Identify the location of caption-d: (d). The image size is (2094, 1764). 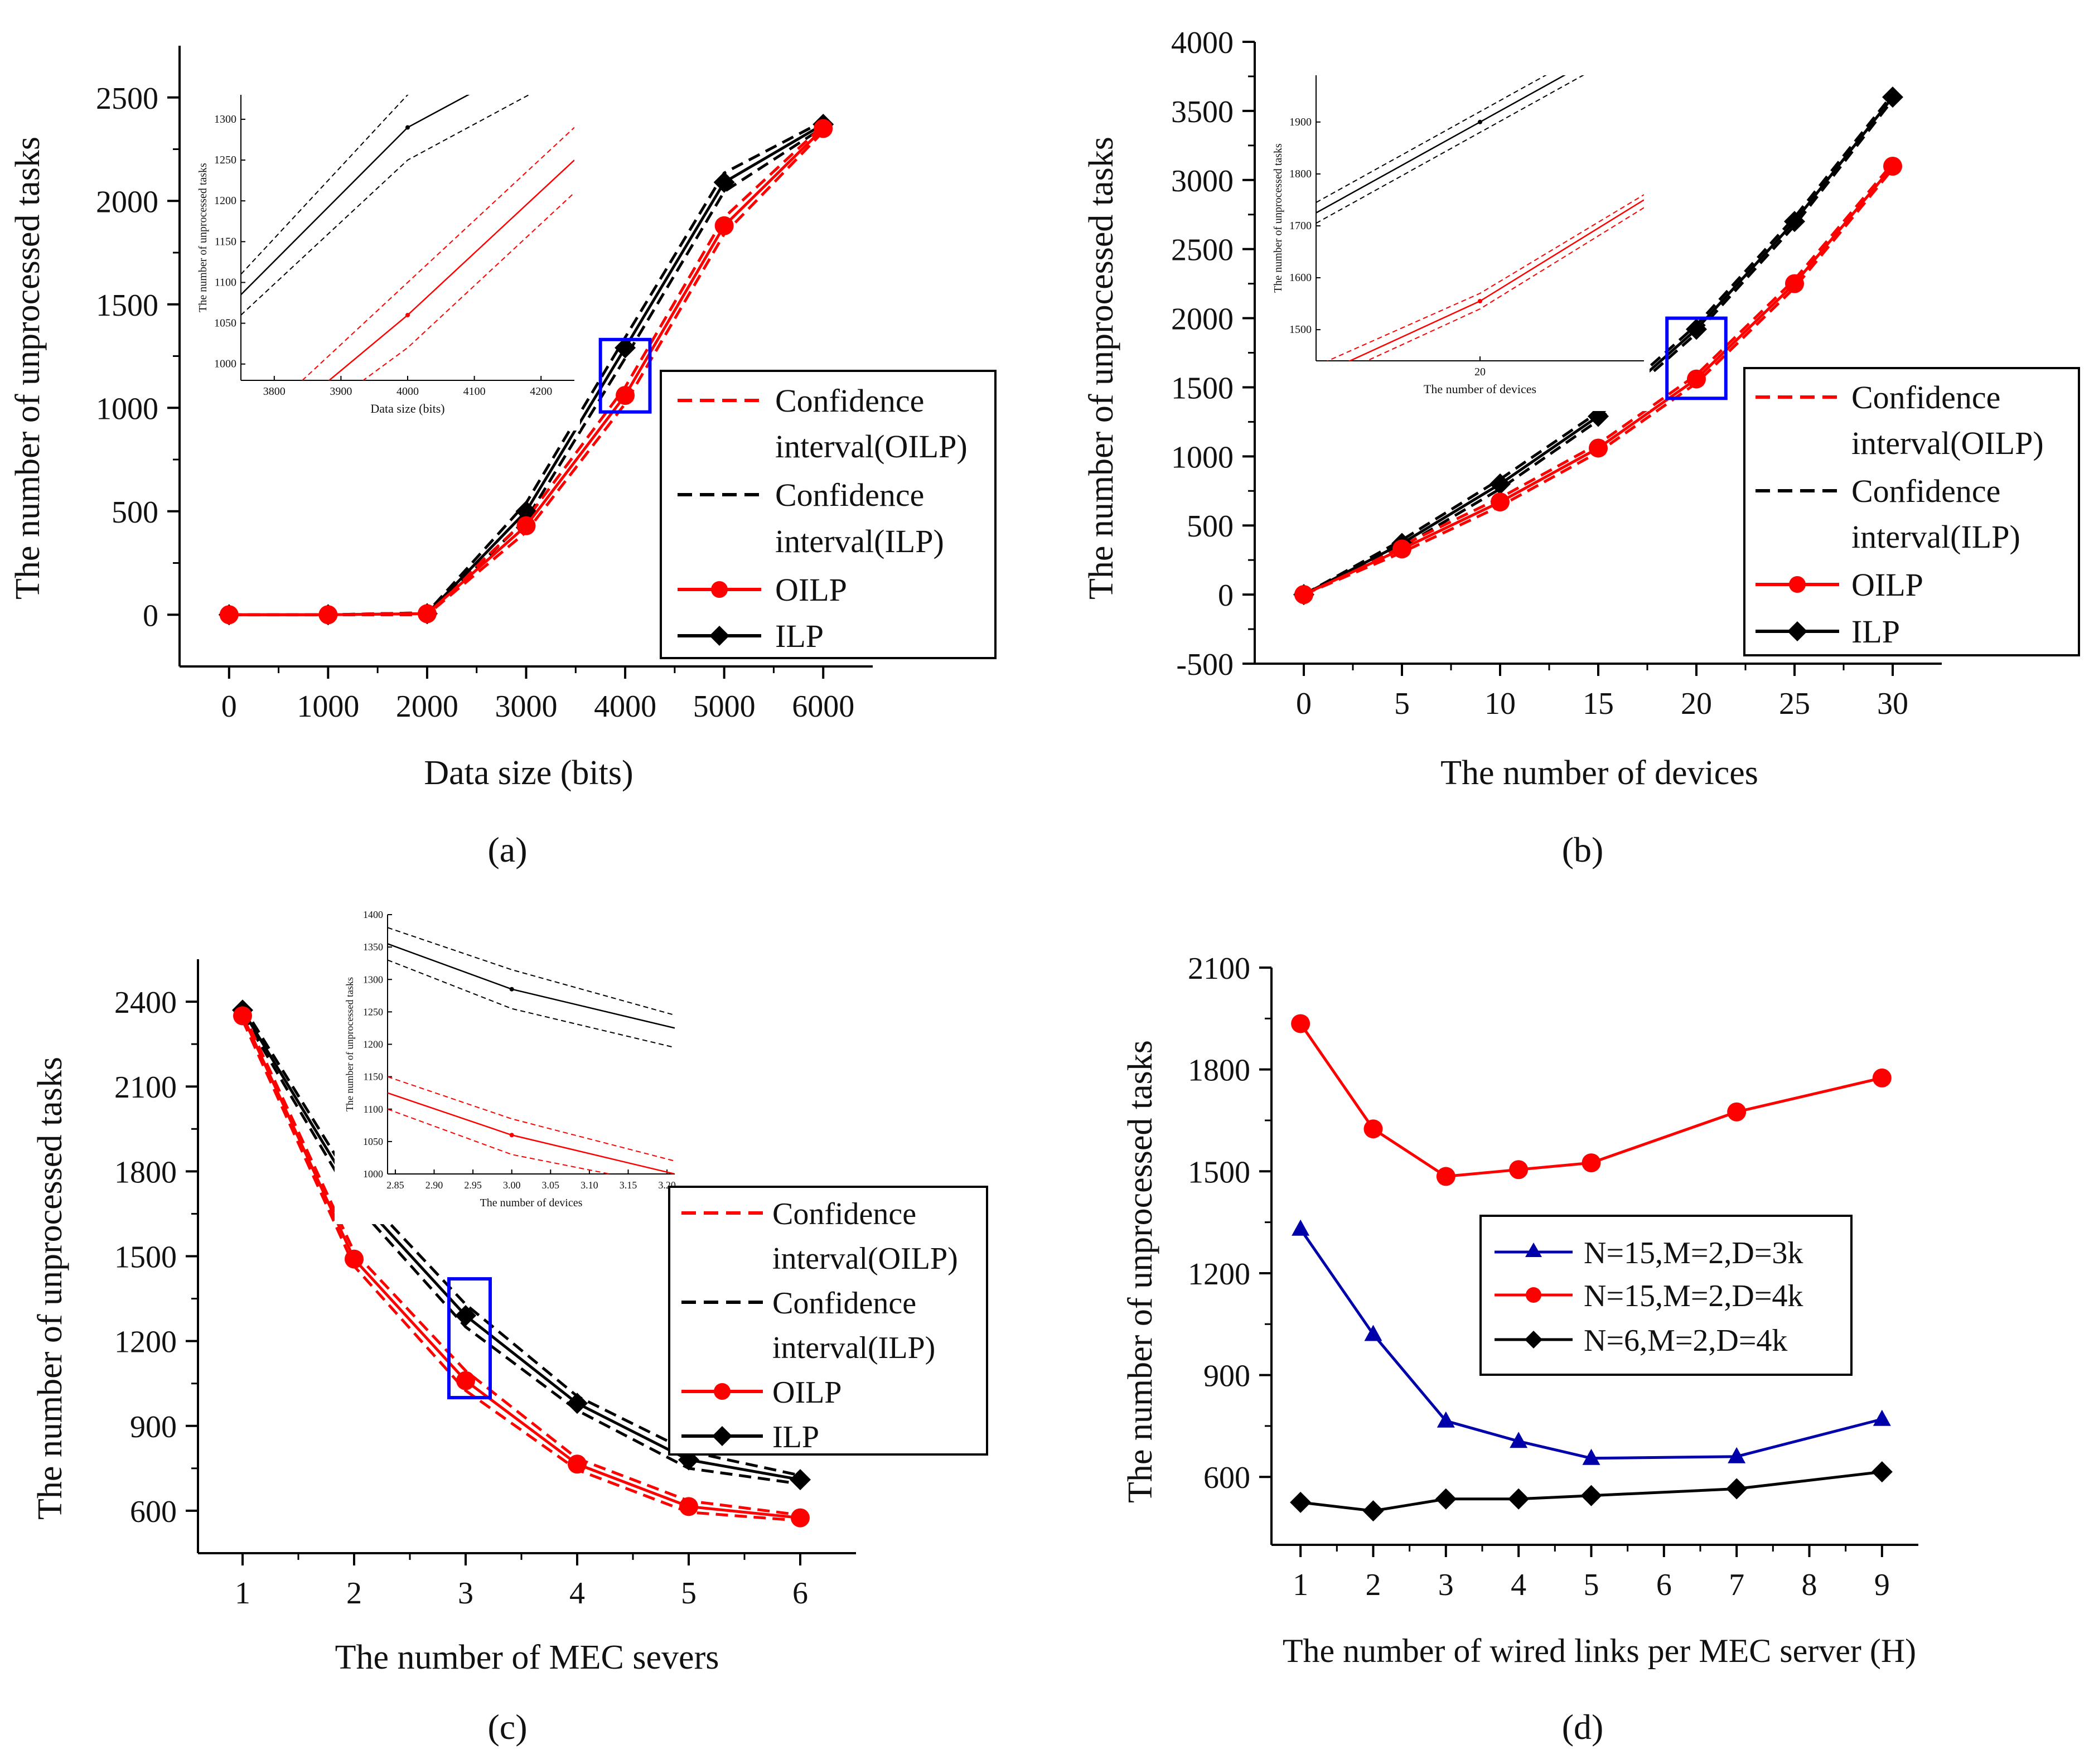
(1583, 1727).